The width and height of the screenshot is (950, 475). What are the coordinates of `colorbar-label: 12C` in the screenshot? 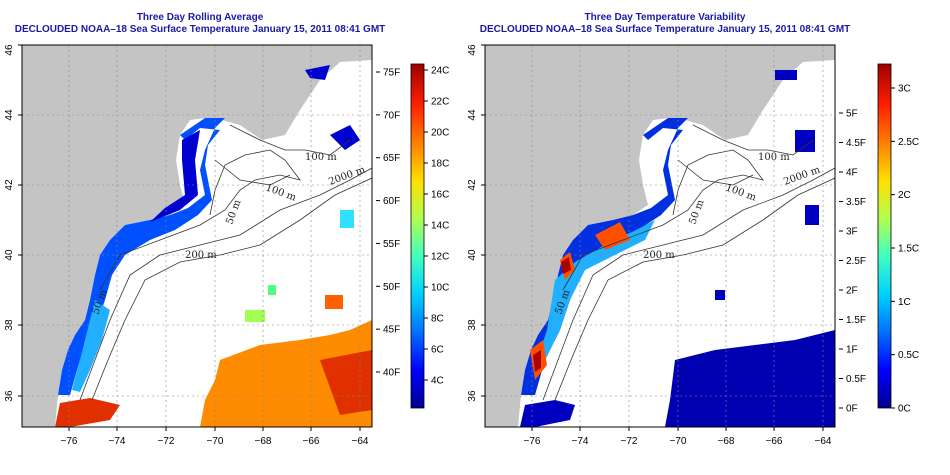 It's located at (440, 257).